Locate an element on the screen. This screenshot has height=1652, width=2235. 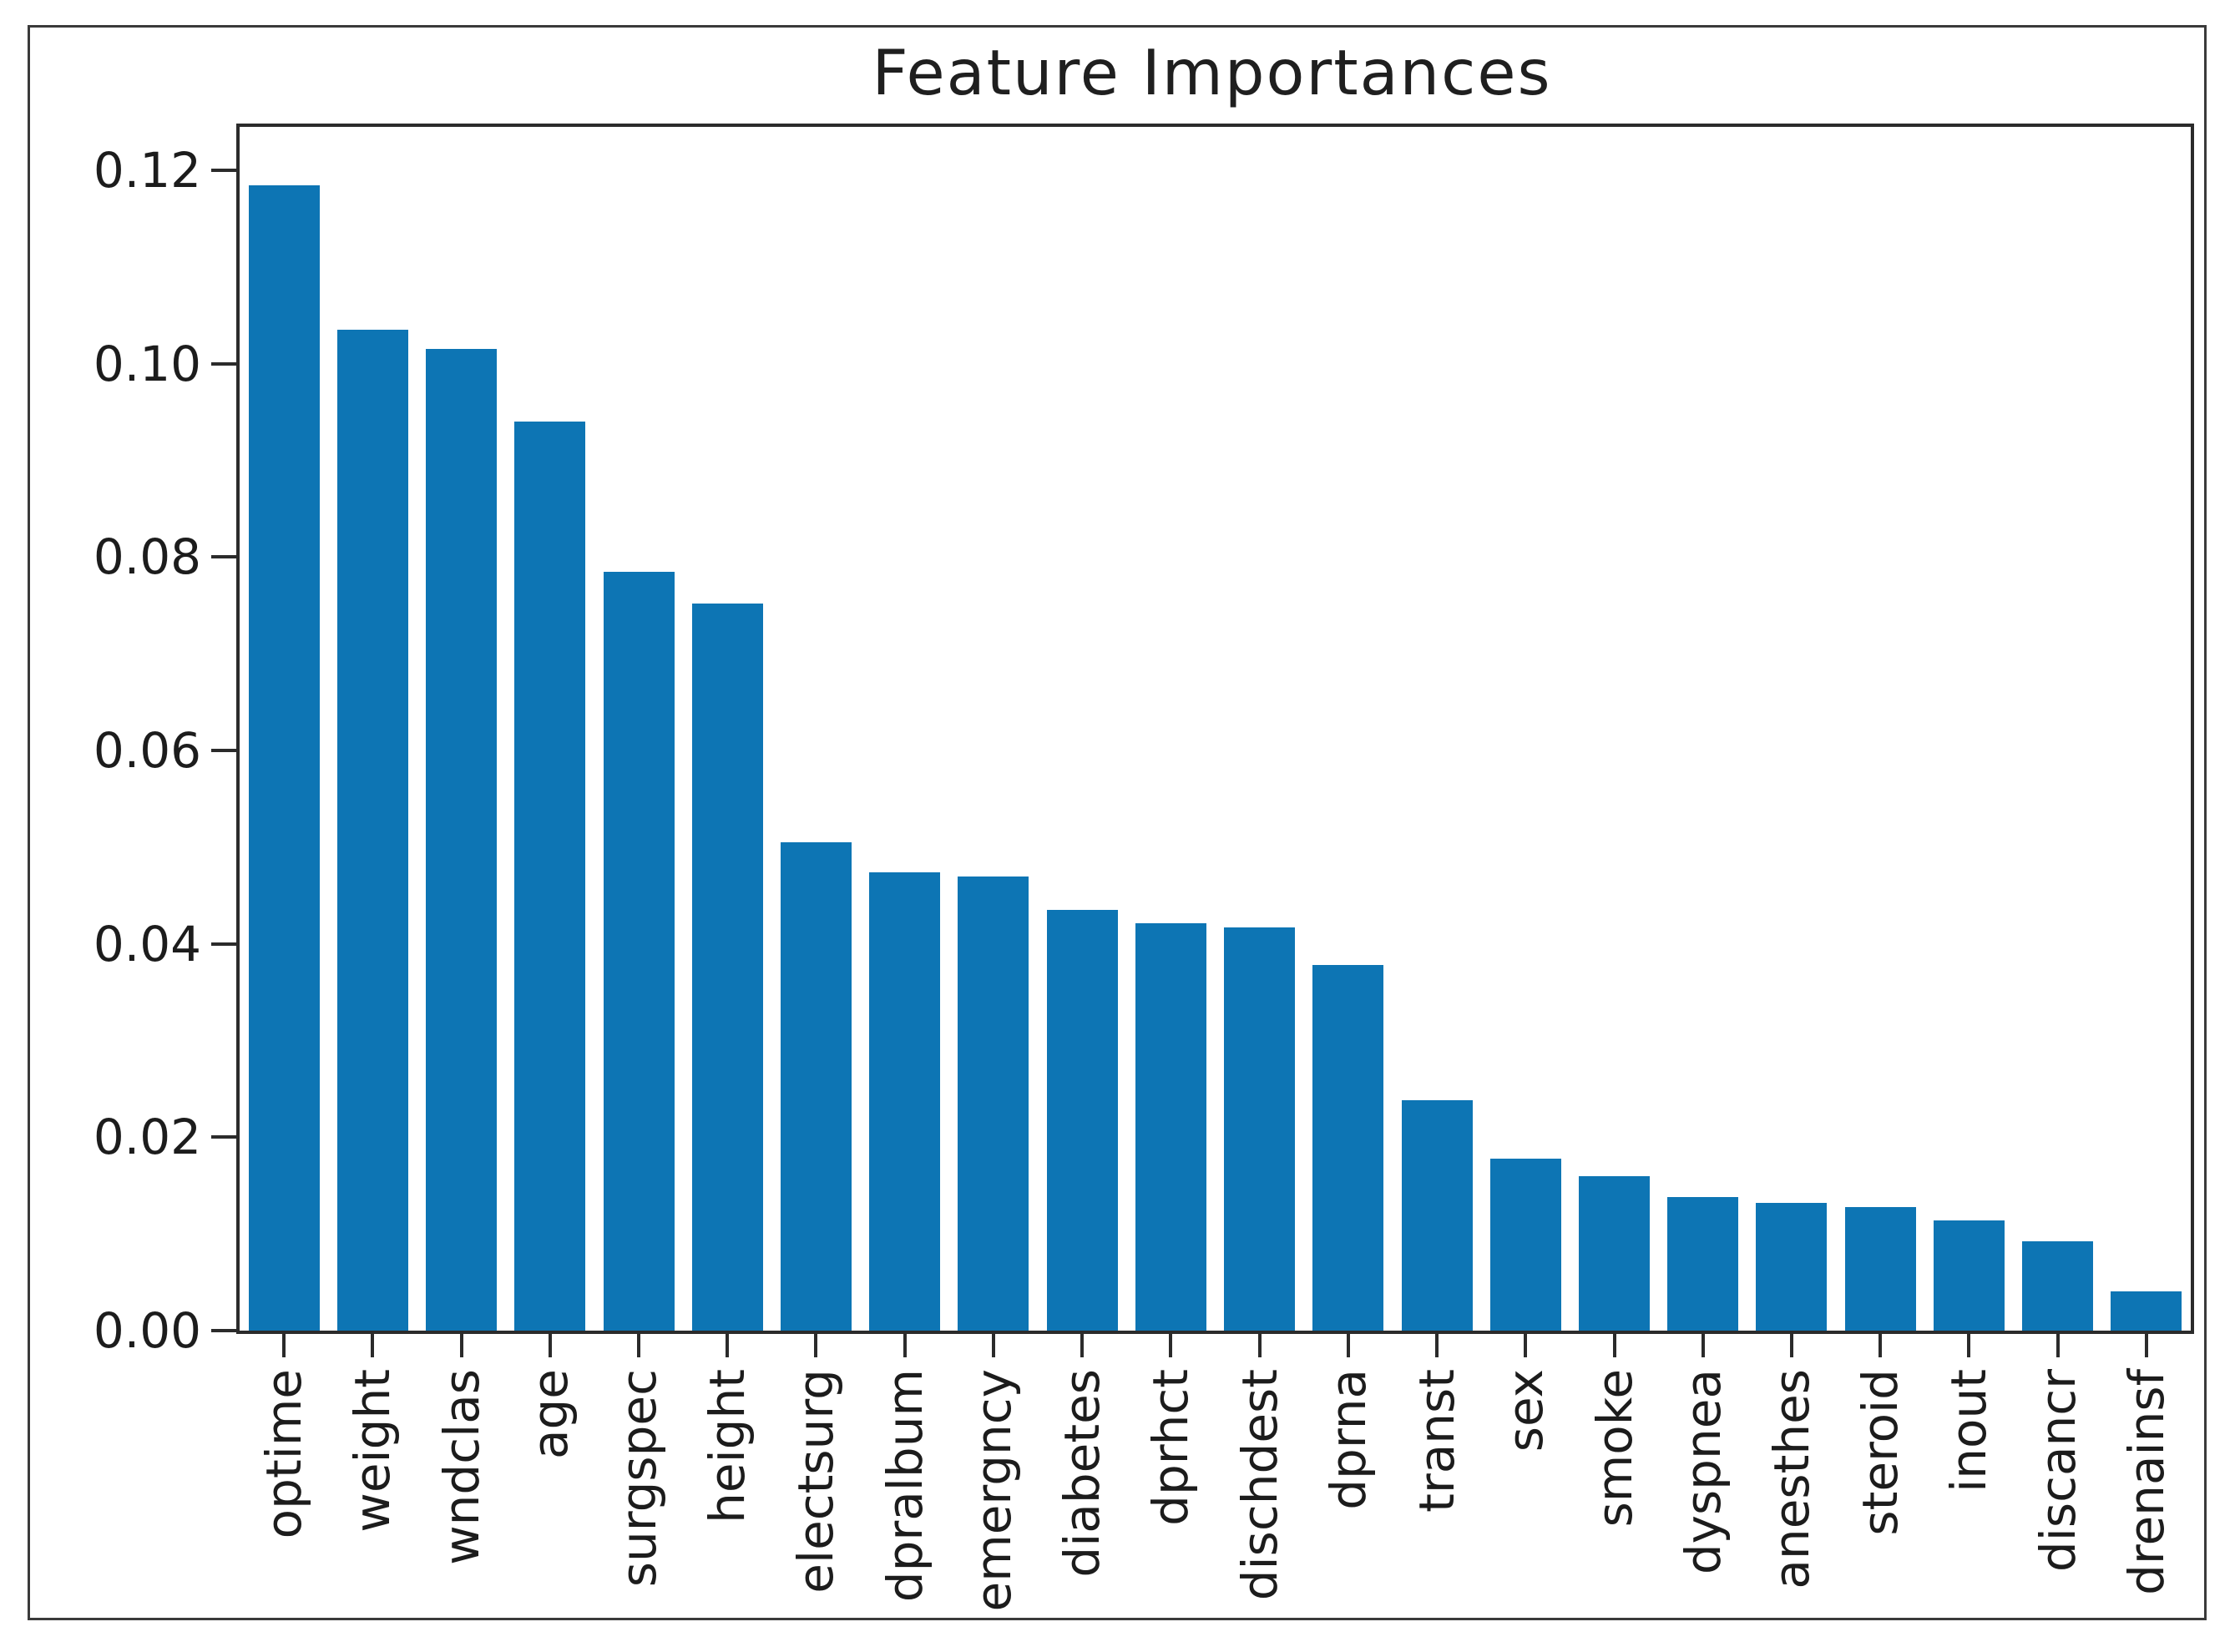
y-tick-label: 0.06 is located at coordinates (147, 751).